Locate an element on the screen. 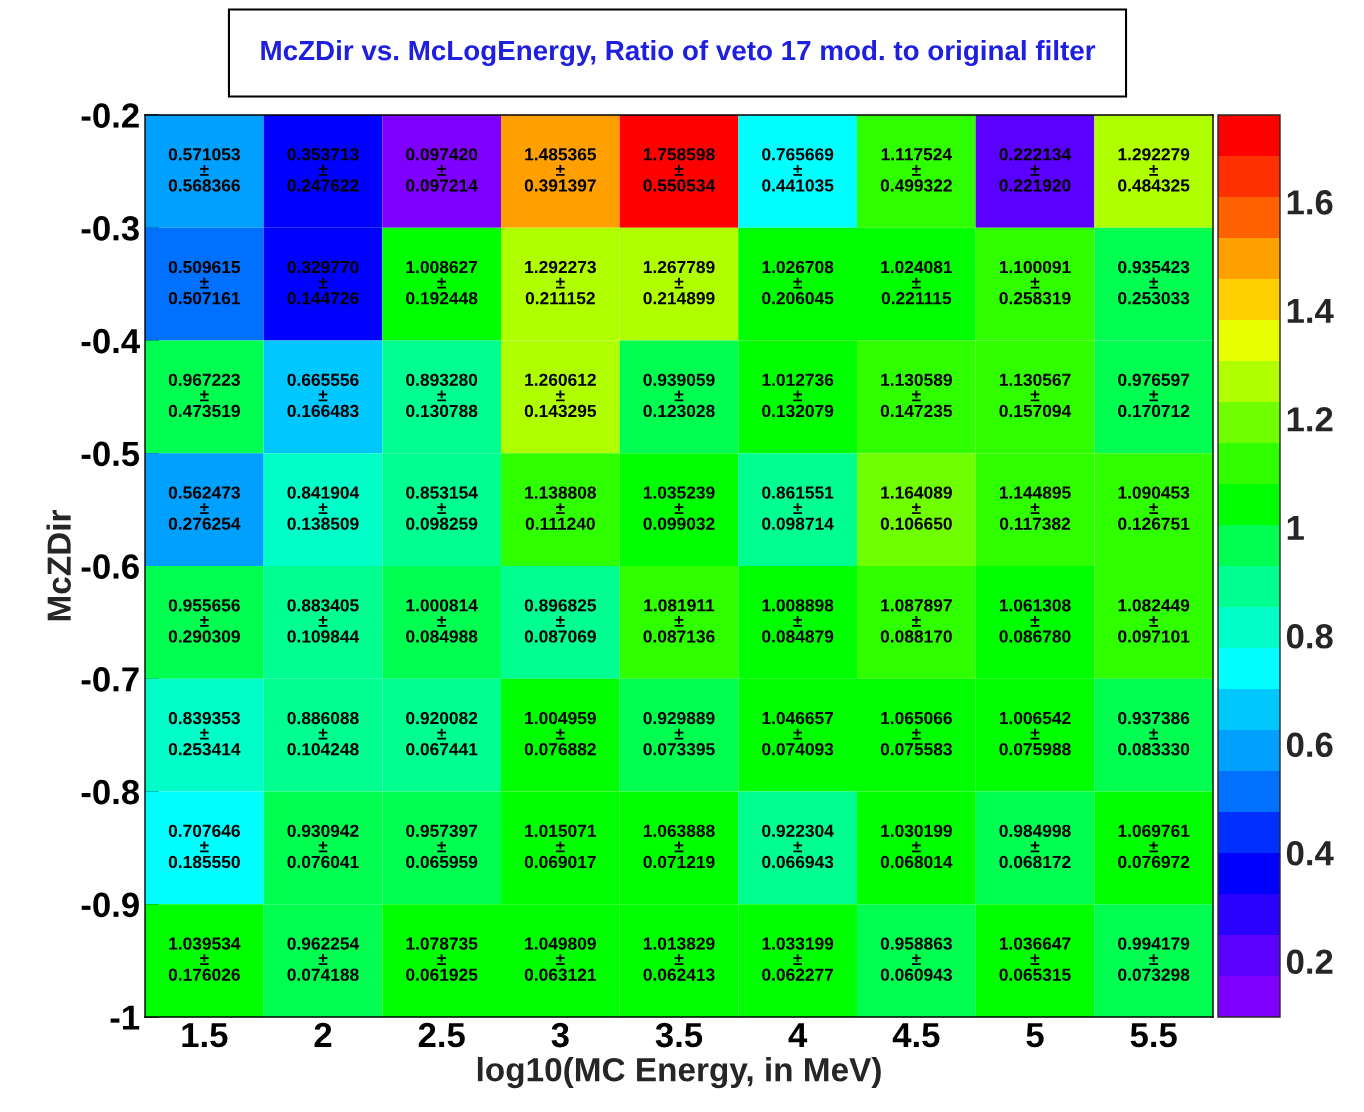 Image resolution: width=1364 pixels, height=1112 pixels. data-label: 0.896825 ± 0.087069 is located at coordinates (560, 621).